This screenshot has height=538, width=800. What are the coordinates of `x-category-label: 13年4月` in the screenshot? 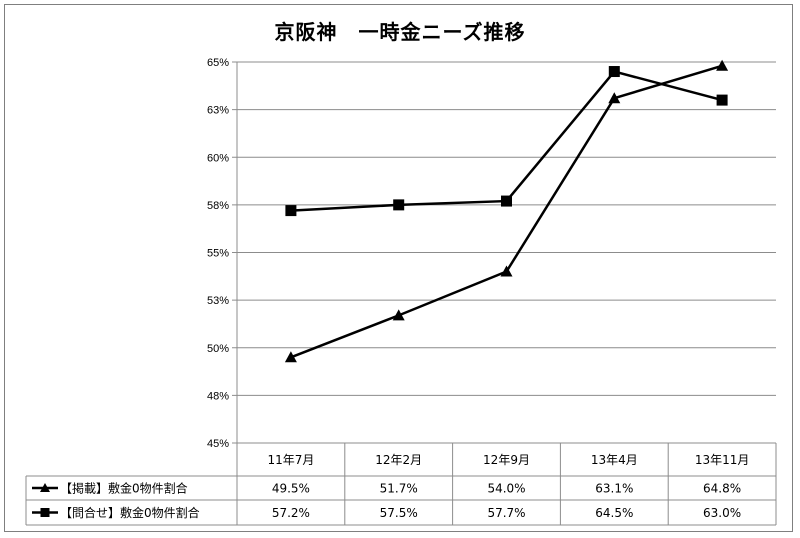 It's located at (614, 460).